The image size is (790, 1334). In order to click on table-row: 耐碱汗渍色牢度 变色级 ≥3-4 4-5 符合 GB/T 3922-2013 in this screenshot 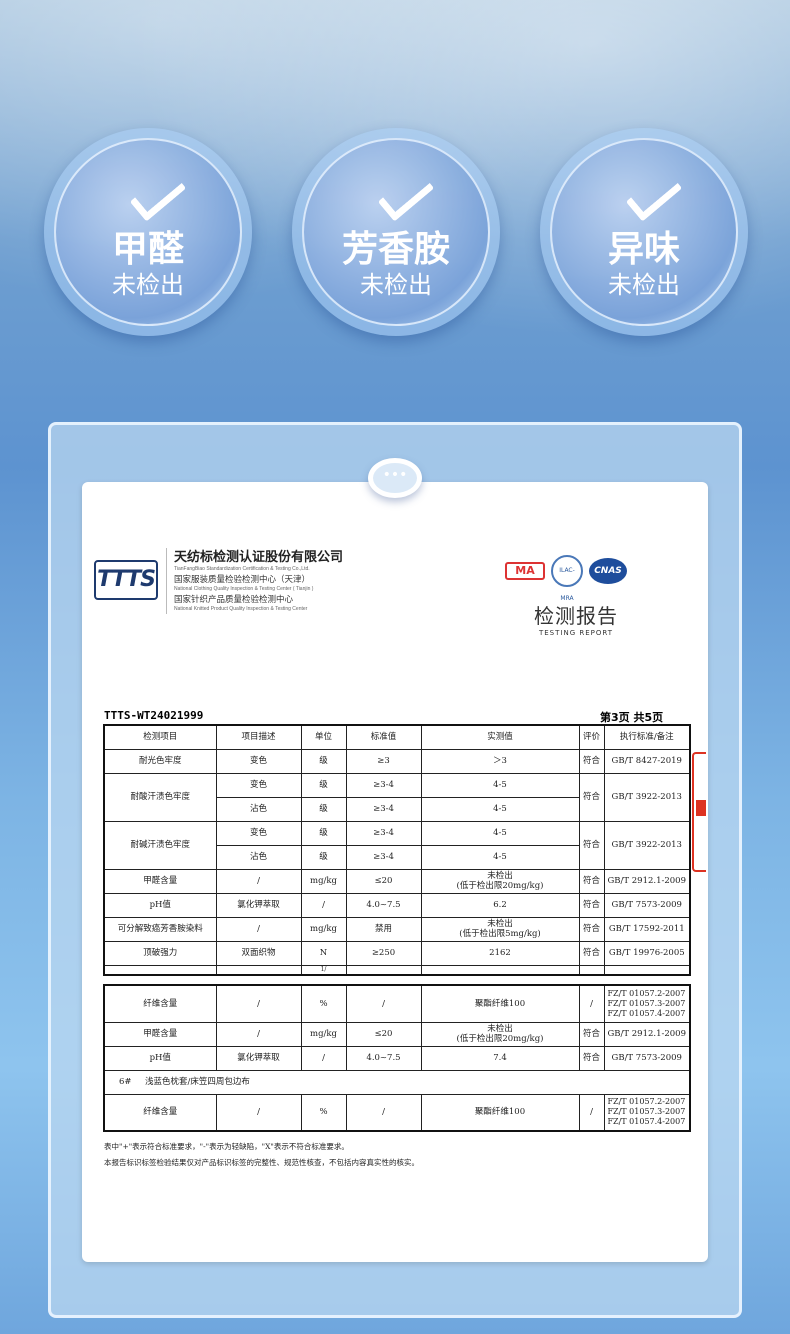, I will do `click(397, 845)`.